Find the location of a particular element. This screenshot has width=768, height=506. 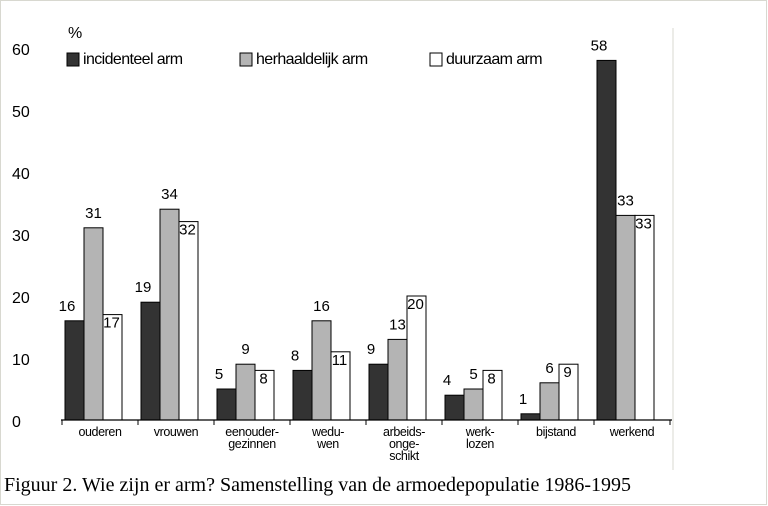

y-tick-label: 30 is located at coordinates (21, 236).